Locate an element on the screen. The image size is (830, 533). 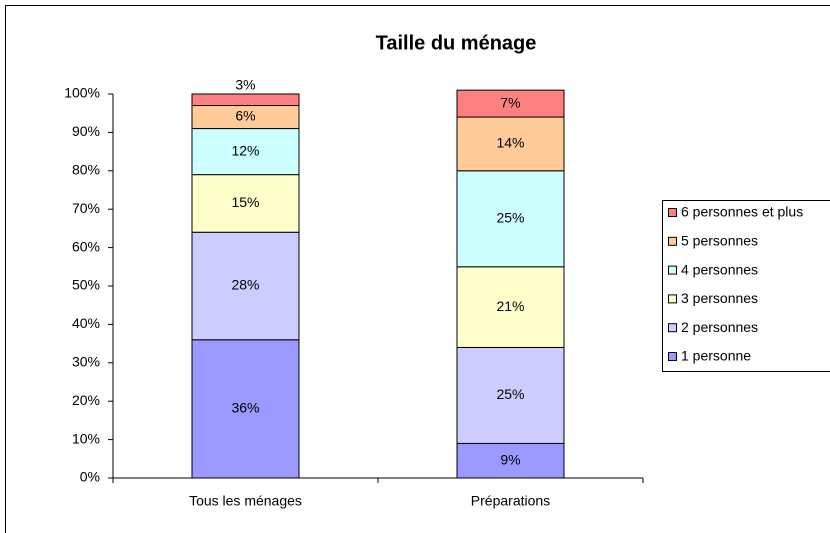
y-tick-label: 70% is located at coordinates (86, 208).